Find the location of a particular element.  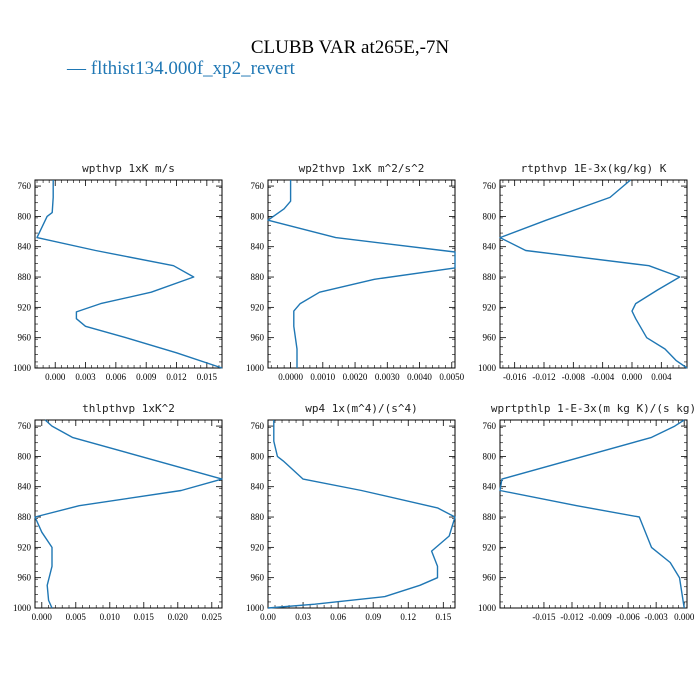

x-tick-label: 0.010 is located at coordinates (110, 617).